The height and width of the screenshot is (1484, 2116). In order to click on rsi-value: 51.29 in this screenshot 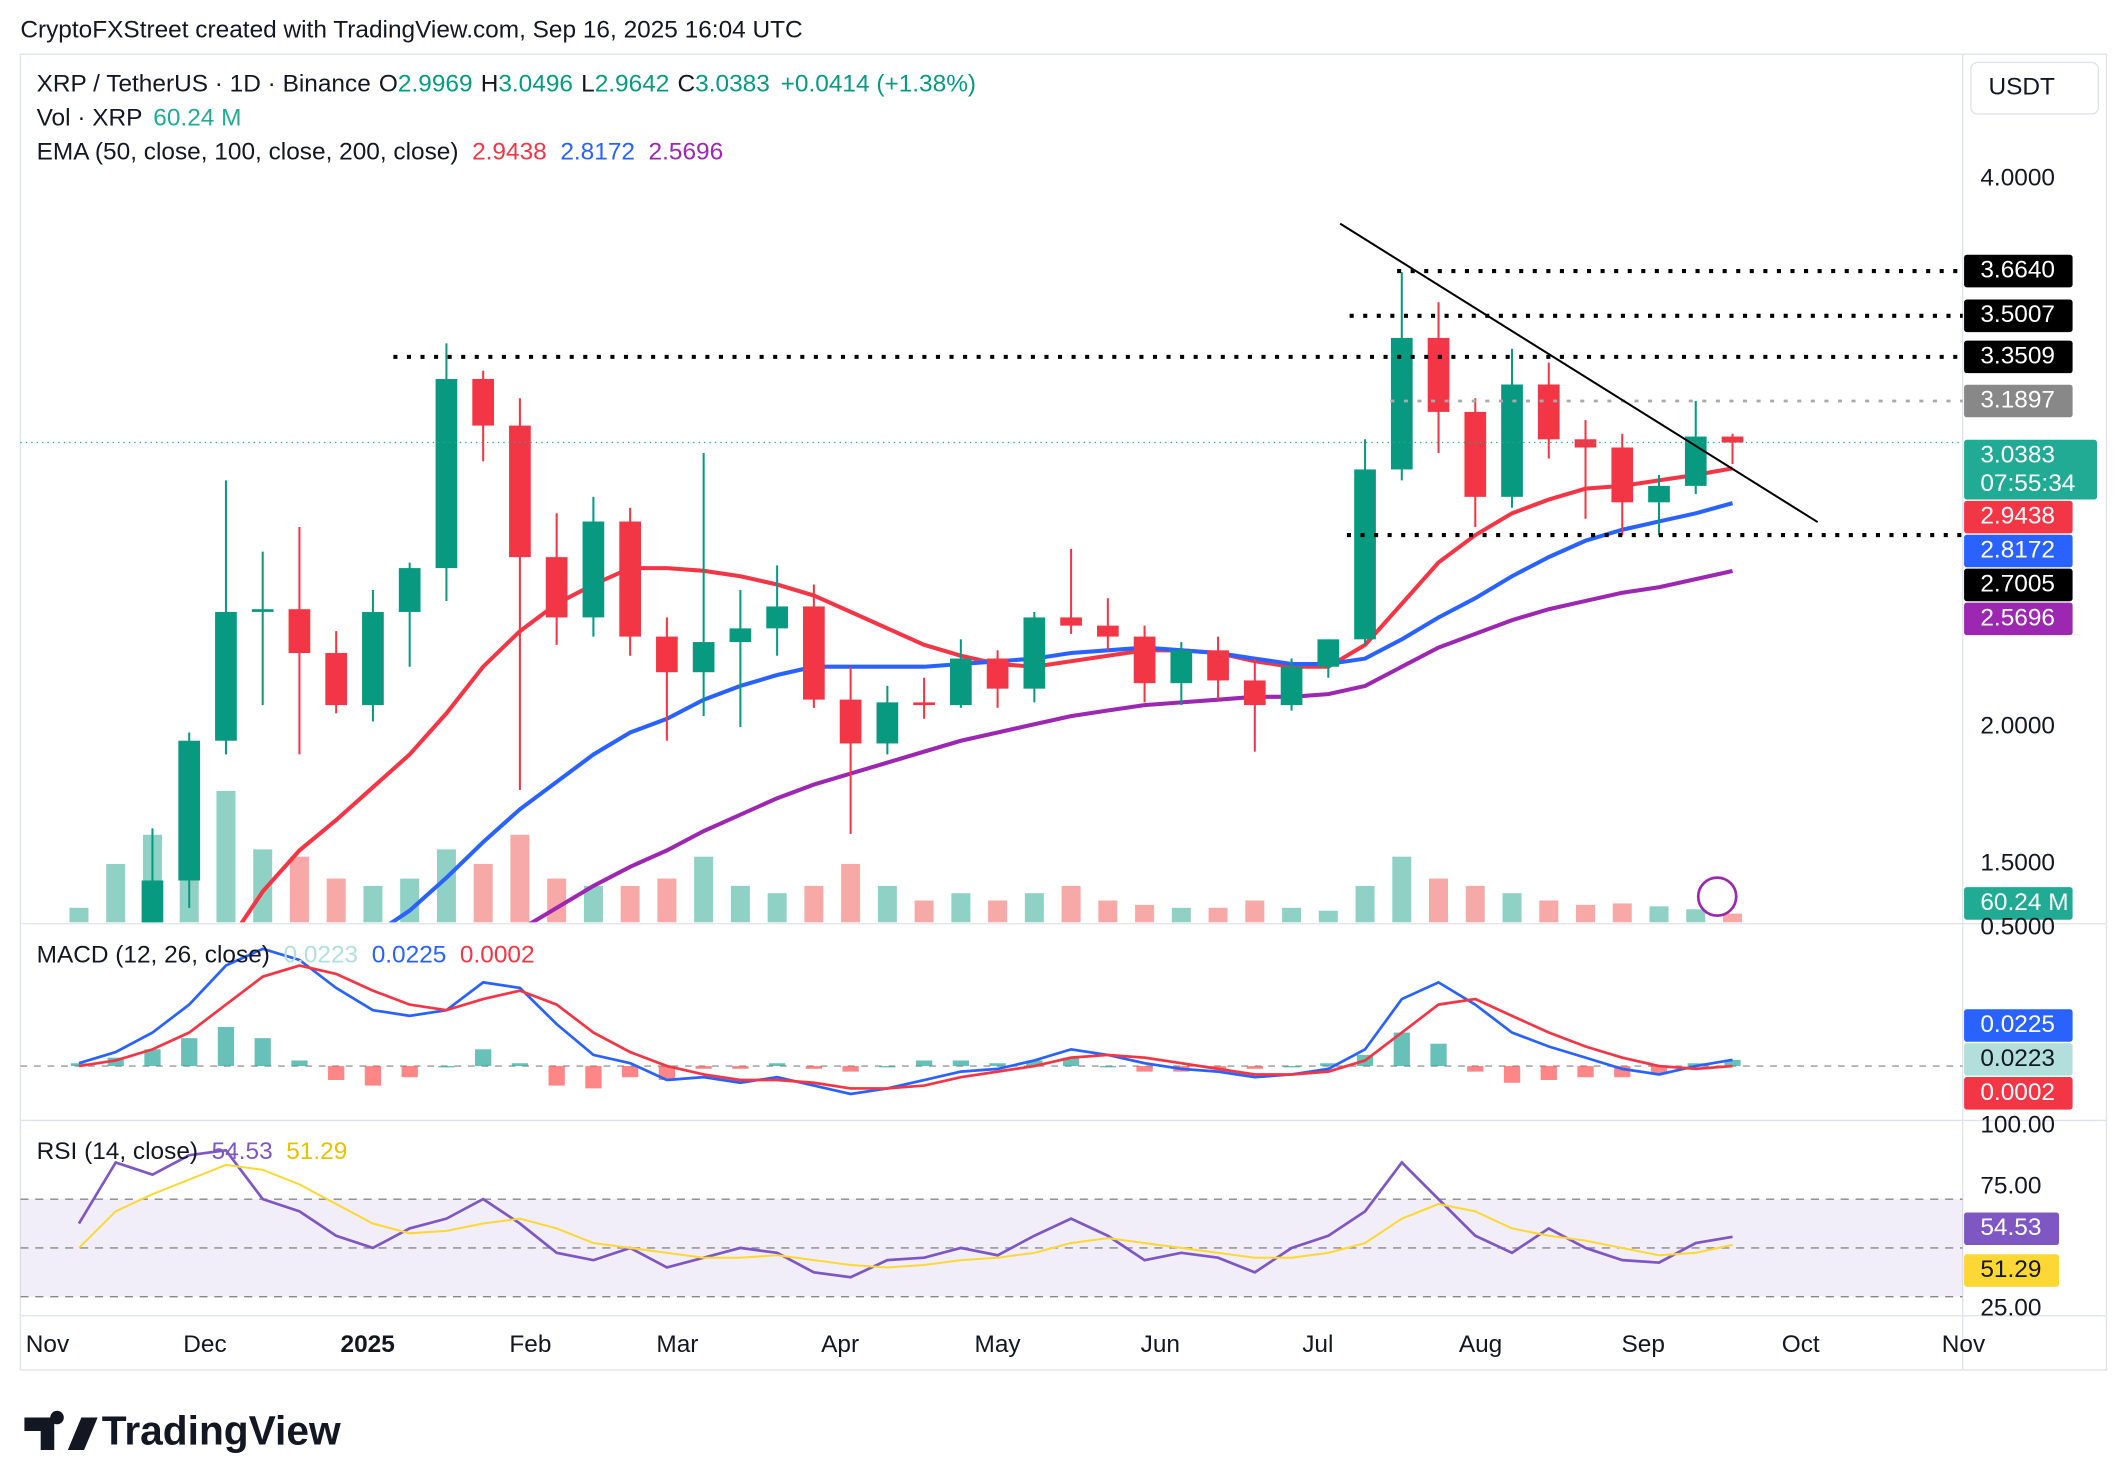, I will do `click(316, 1151)`.